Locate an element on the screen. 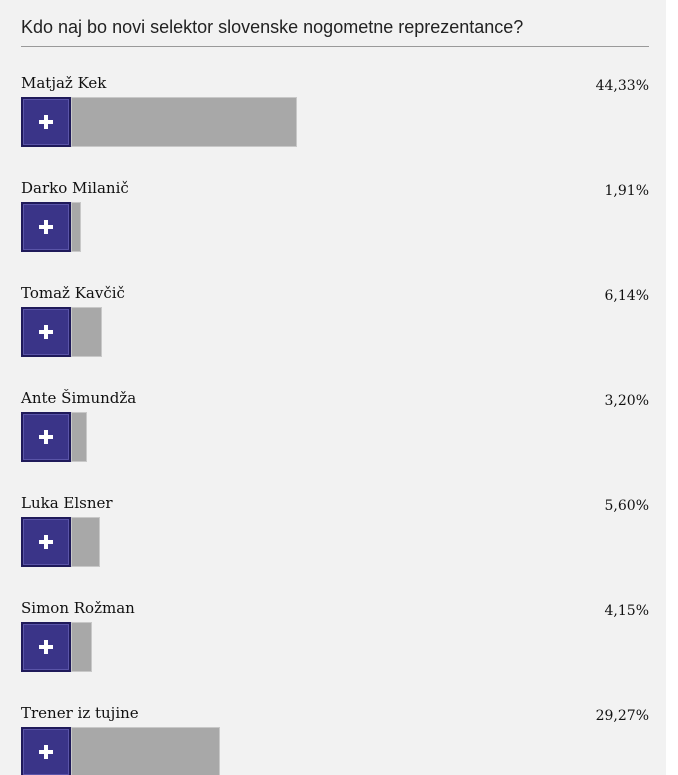  option-percent: 44,33% is located at coordinates (622, 86).